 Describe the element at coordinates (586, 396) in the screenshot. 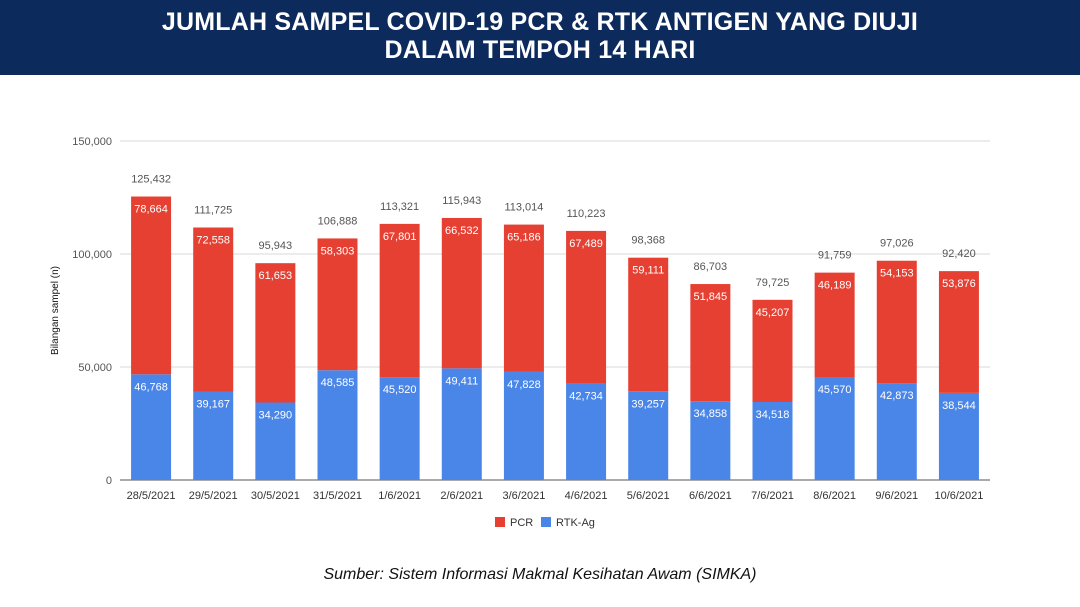

I see `data-label-rtk-ag: 42,734` at that location.